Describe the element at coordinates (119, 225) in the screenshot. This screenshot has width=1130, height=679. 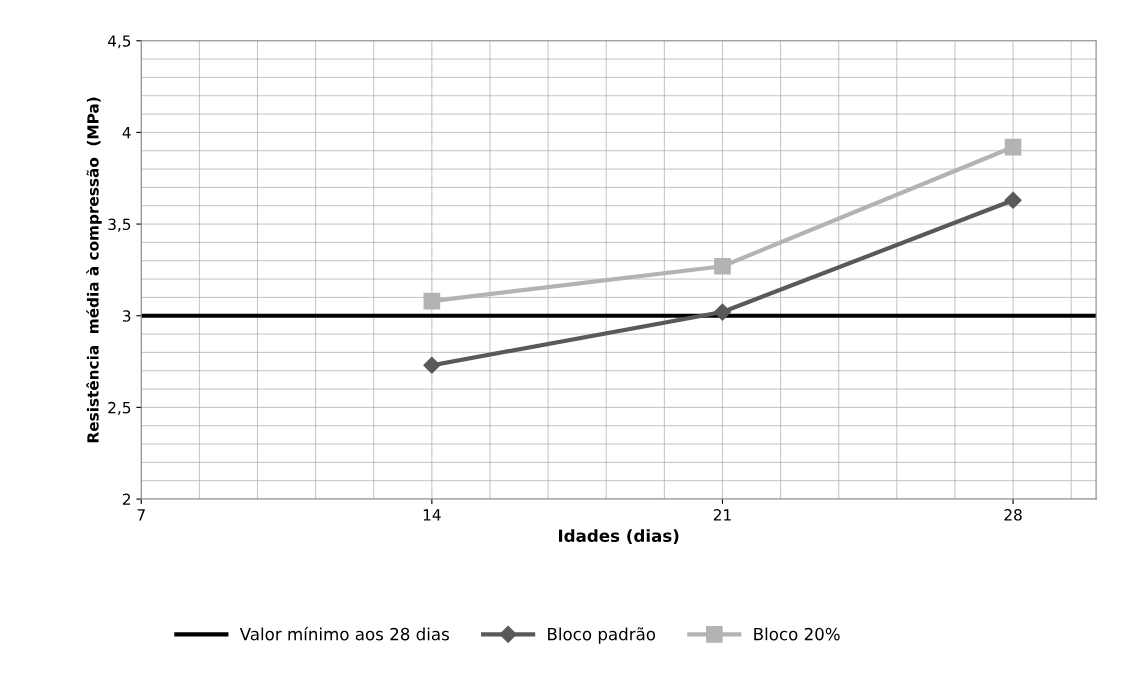
I see `y-tick-label: 3,5` at that location.